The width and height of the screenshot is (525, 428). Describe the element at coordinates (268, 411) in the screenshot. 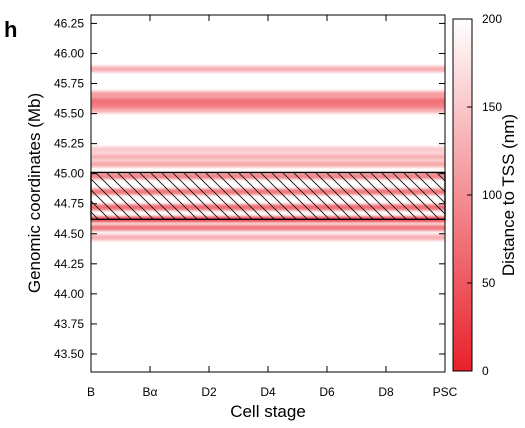

I see `x-axis-title: Cell stage` at that location.